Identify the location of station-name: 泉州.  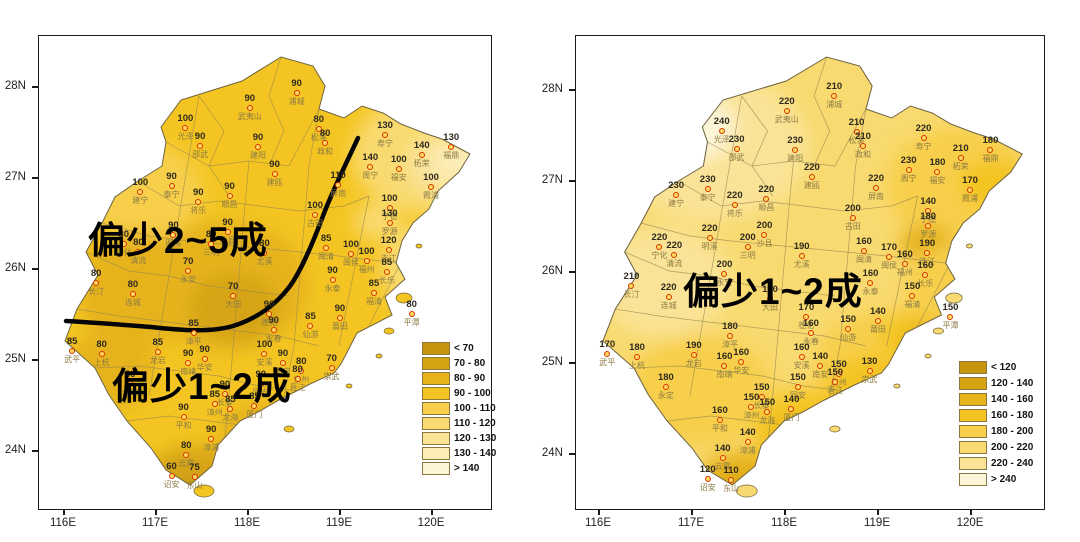
(838, 382).